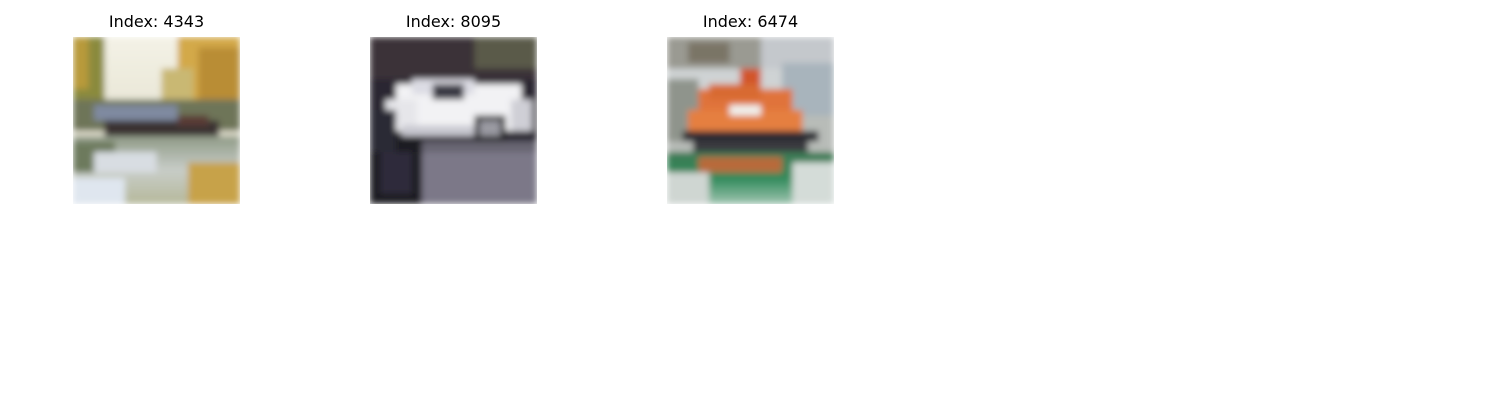 The image size is (1500, 400). I want to click on image-panel-3: Index: 6474, so click(750, 105).